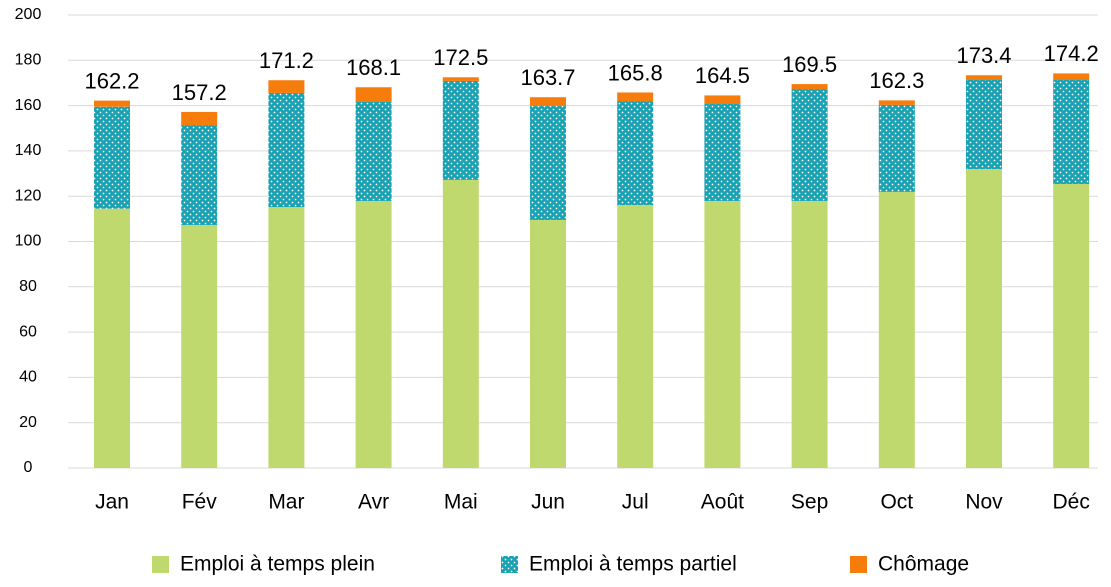 This screenshot has width=1111, height=587. Describe the element at coordinates (548, 502) in the screenshot. I see `x-tick-label: Jun` at that location.